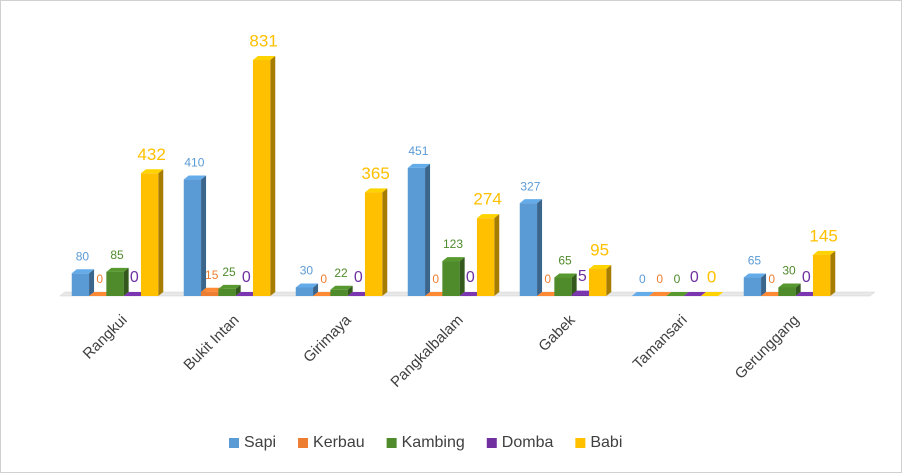 The width and height of the screenshot is (902, 473). Describe the element at coordinates (530, 186) in the screenshot. I see `data-label: 327` at that location.